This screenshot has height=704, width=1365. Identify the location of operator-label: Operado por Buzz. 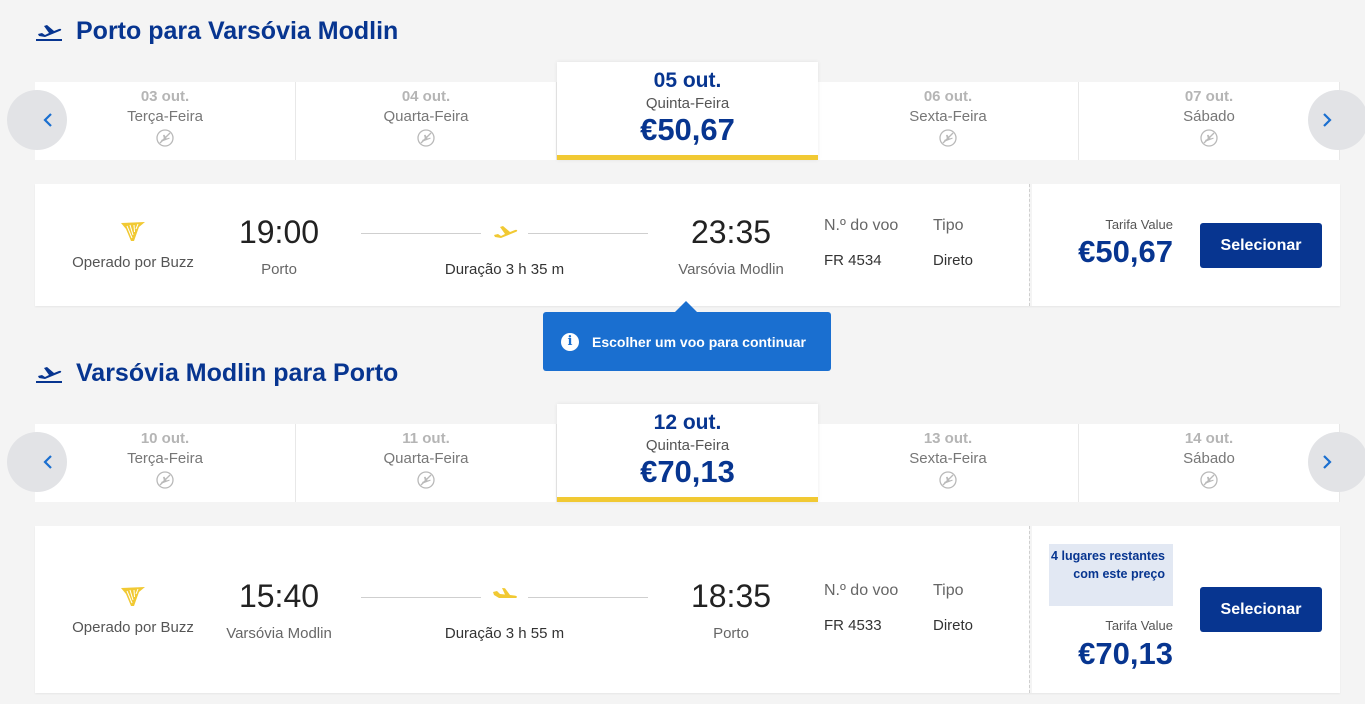
(133, 627).